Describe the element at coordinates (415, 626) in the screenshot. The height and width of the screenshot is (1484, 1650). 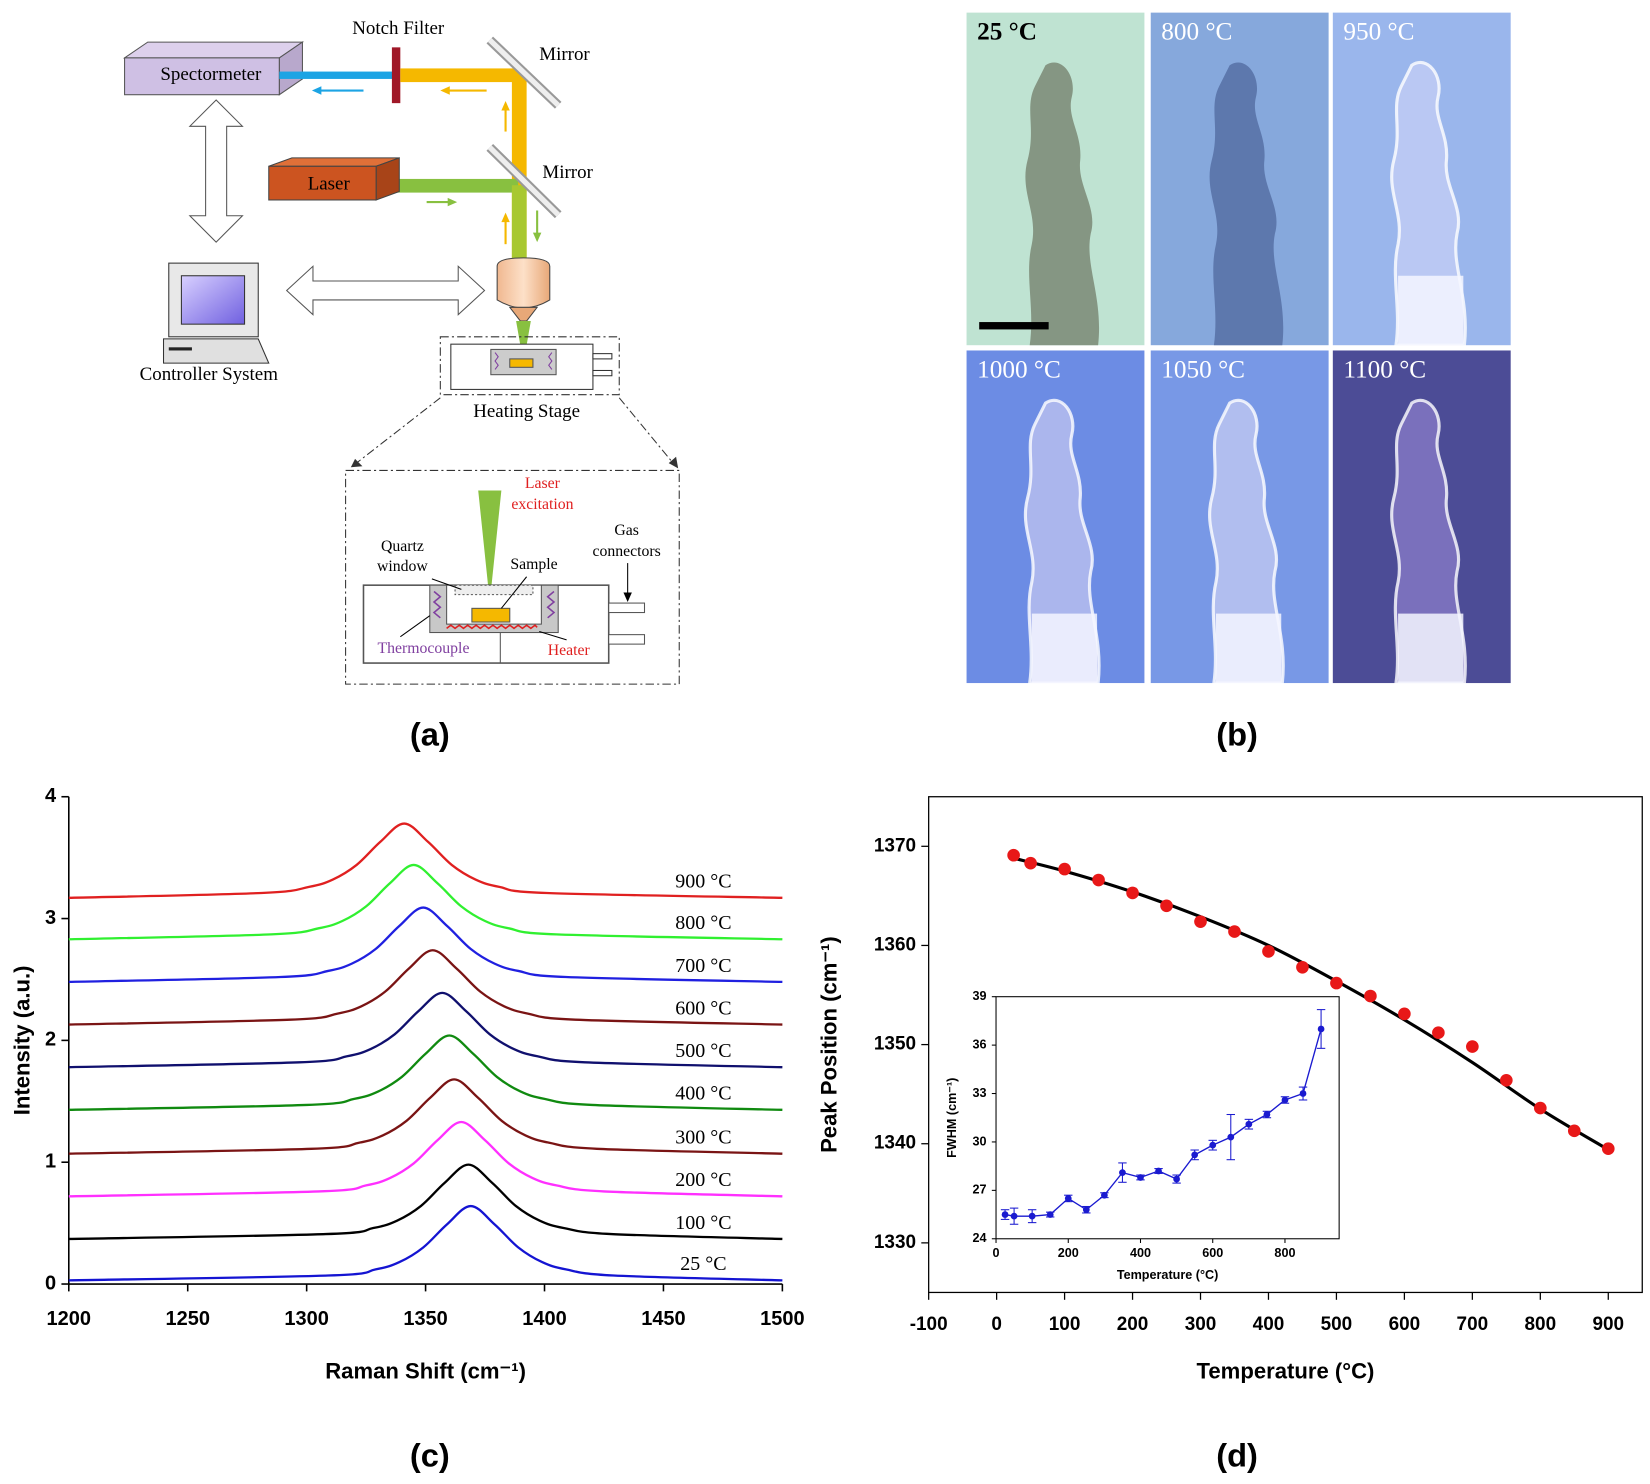
I see `pointer` at that location.